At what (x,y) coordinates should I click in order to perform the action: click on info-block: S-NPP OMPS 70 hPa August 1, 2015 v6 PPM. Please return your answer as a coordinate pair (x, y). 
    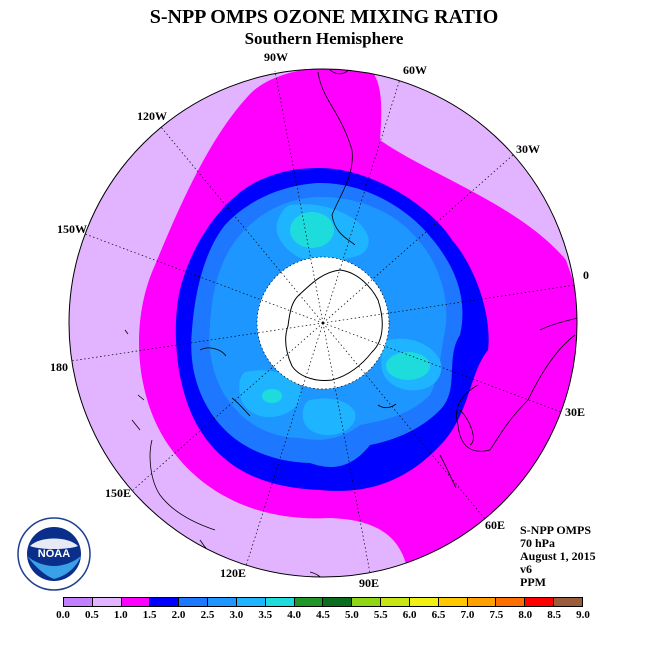
    Looking at the image, I should click on (558, 556).